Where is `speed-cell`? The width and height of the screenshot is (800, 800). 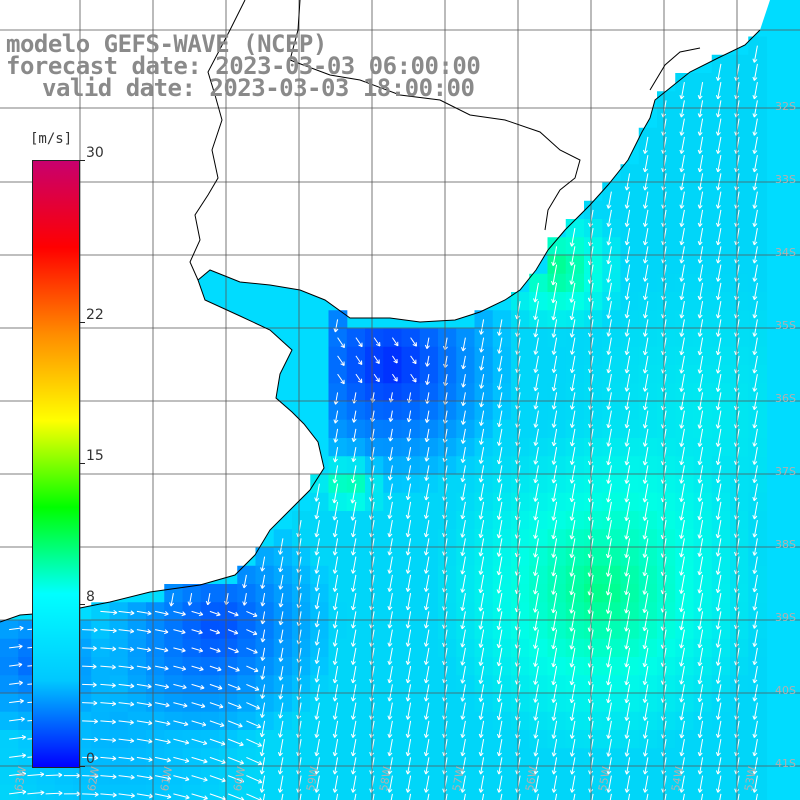 speed-cell is located at coordinates (593, 792).